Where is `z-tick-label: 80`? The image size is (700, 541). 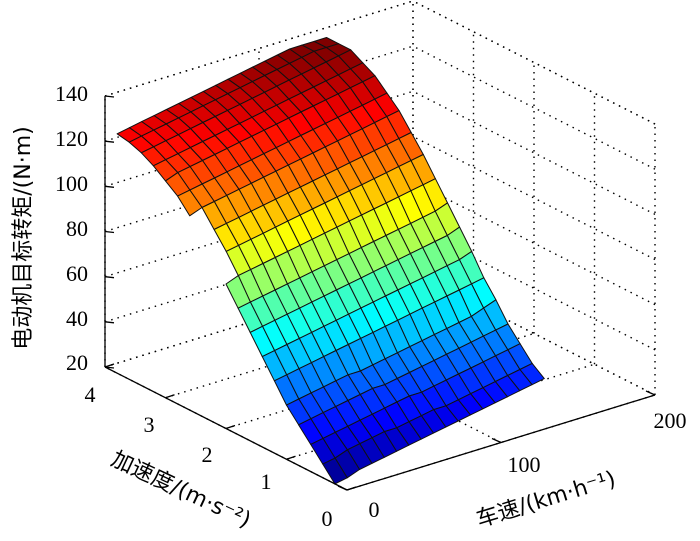
z-tick-label: 80 is located at coordinates (77, 228).